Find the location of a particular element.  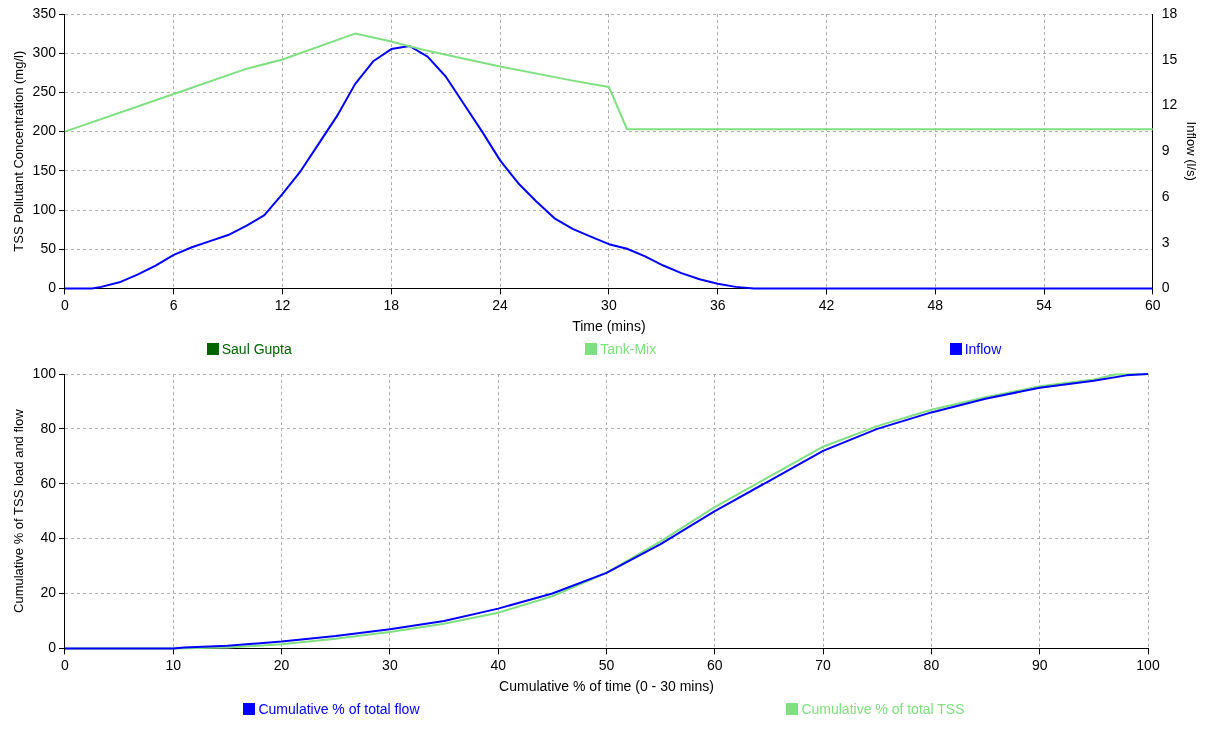

x-tick-label: 20 is located at coordinates (281, 664).